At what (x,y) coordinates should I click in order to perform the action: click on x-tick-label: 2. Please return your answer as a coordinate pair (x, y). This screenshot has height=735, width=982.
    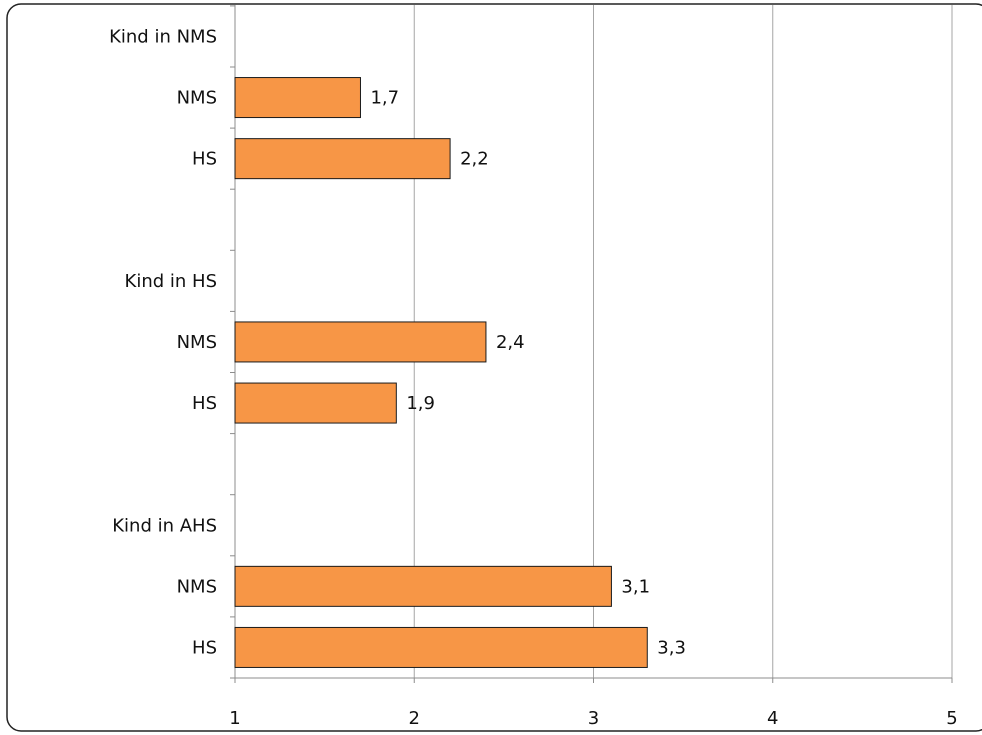
    Looking at the image, I should click on (414, 718).